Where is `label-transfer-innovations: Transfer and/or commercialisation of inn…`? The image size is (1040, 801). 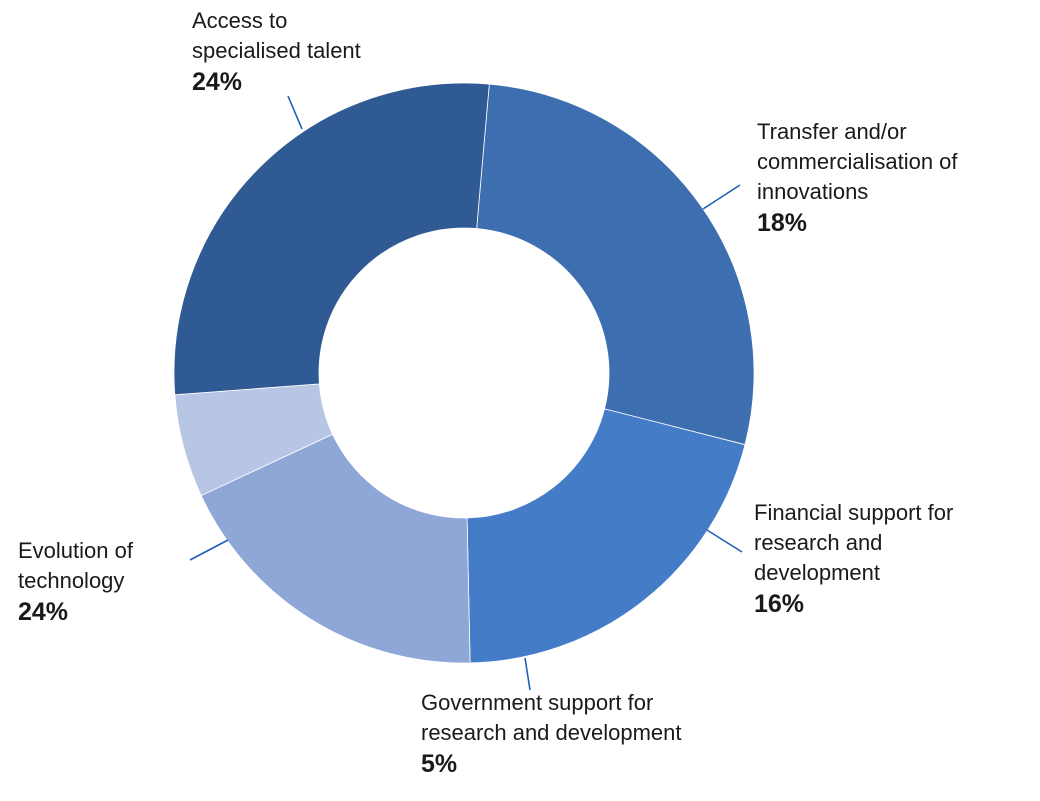
label-transfer-innovations: Transfer and/or commercialisation of inn… is located at coordinates (857, 178).